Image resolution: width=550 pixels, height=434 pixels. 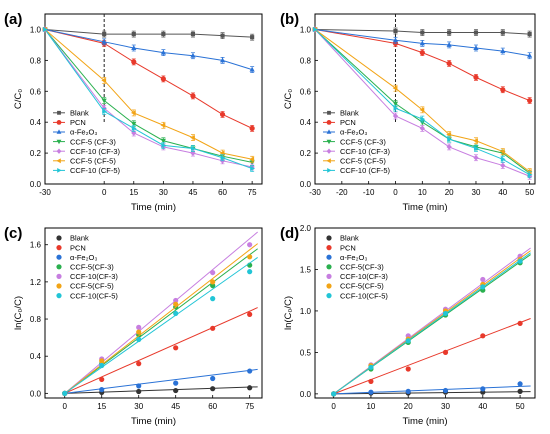 I want to click on x-axis-label: Time (min), so click(x=424, y=207).